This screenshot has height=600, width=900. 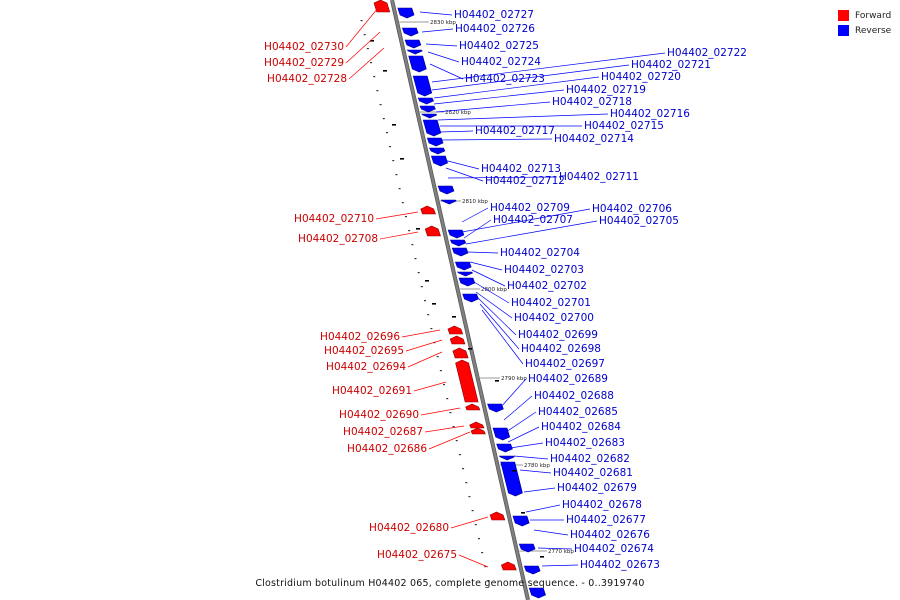 I want to click on forward-gene-label: H04402_02730, so click(x=304, y=47).